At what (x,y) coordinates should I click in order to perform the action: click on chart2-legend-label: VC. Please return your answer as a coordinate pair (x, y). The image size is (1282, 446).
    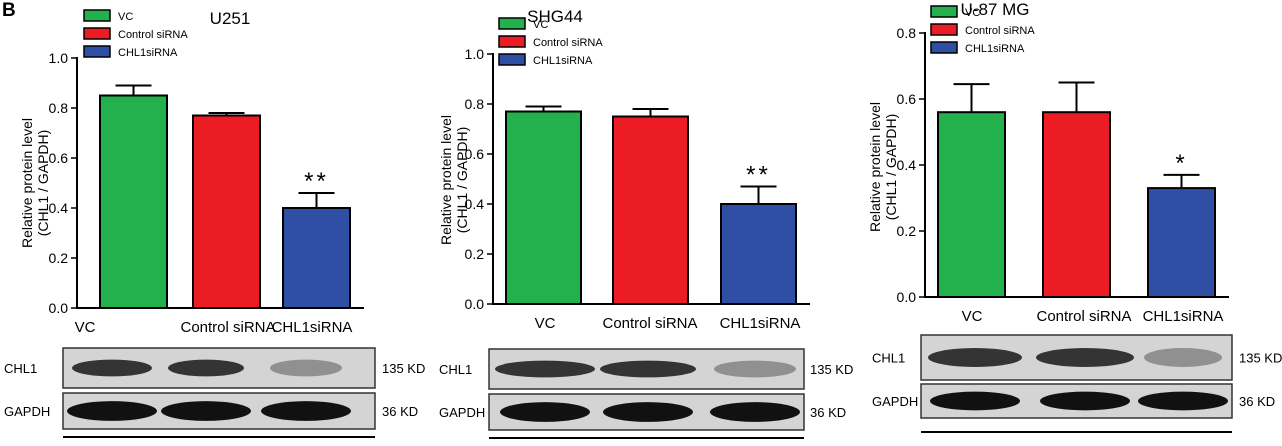
    Looking at the image, I should click on (540, 25).